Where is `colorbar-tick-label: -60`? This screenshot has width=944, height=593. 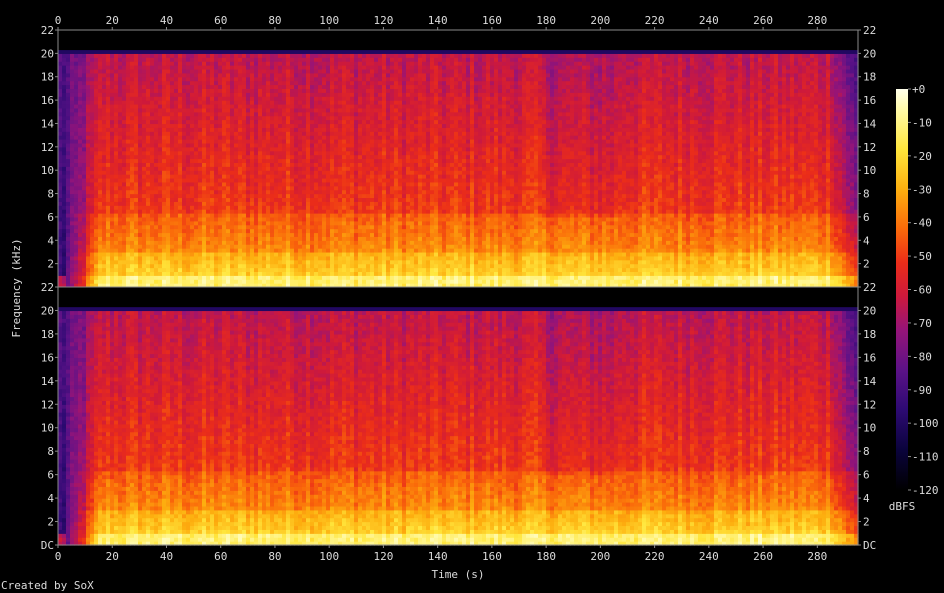 colorbar-tick-label: -60 is located at coordinates (922, 290).